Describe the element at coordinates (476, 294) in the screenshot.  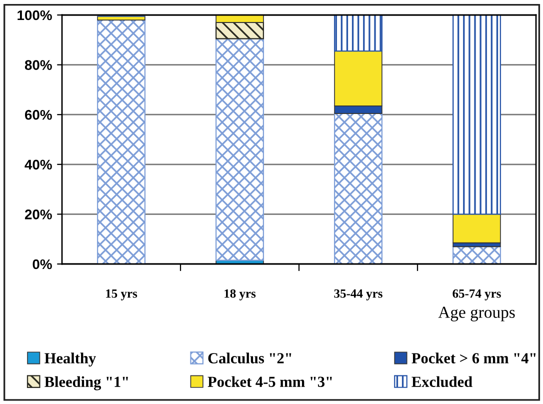
I see `x-tick-label: 65-74 yrs` at that location.